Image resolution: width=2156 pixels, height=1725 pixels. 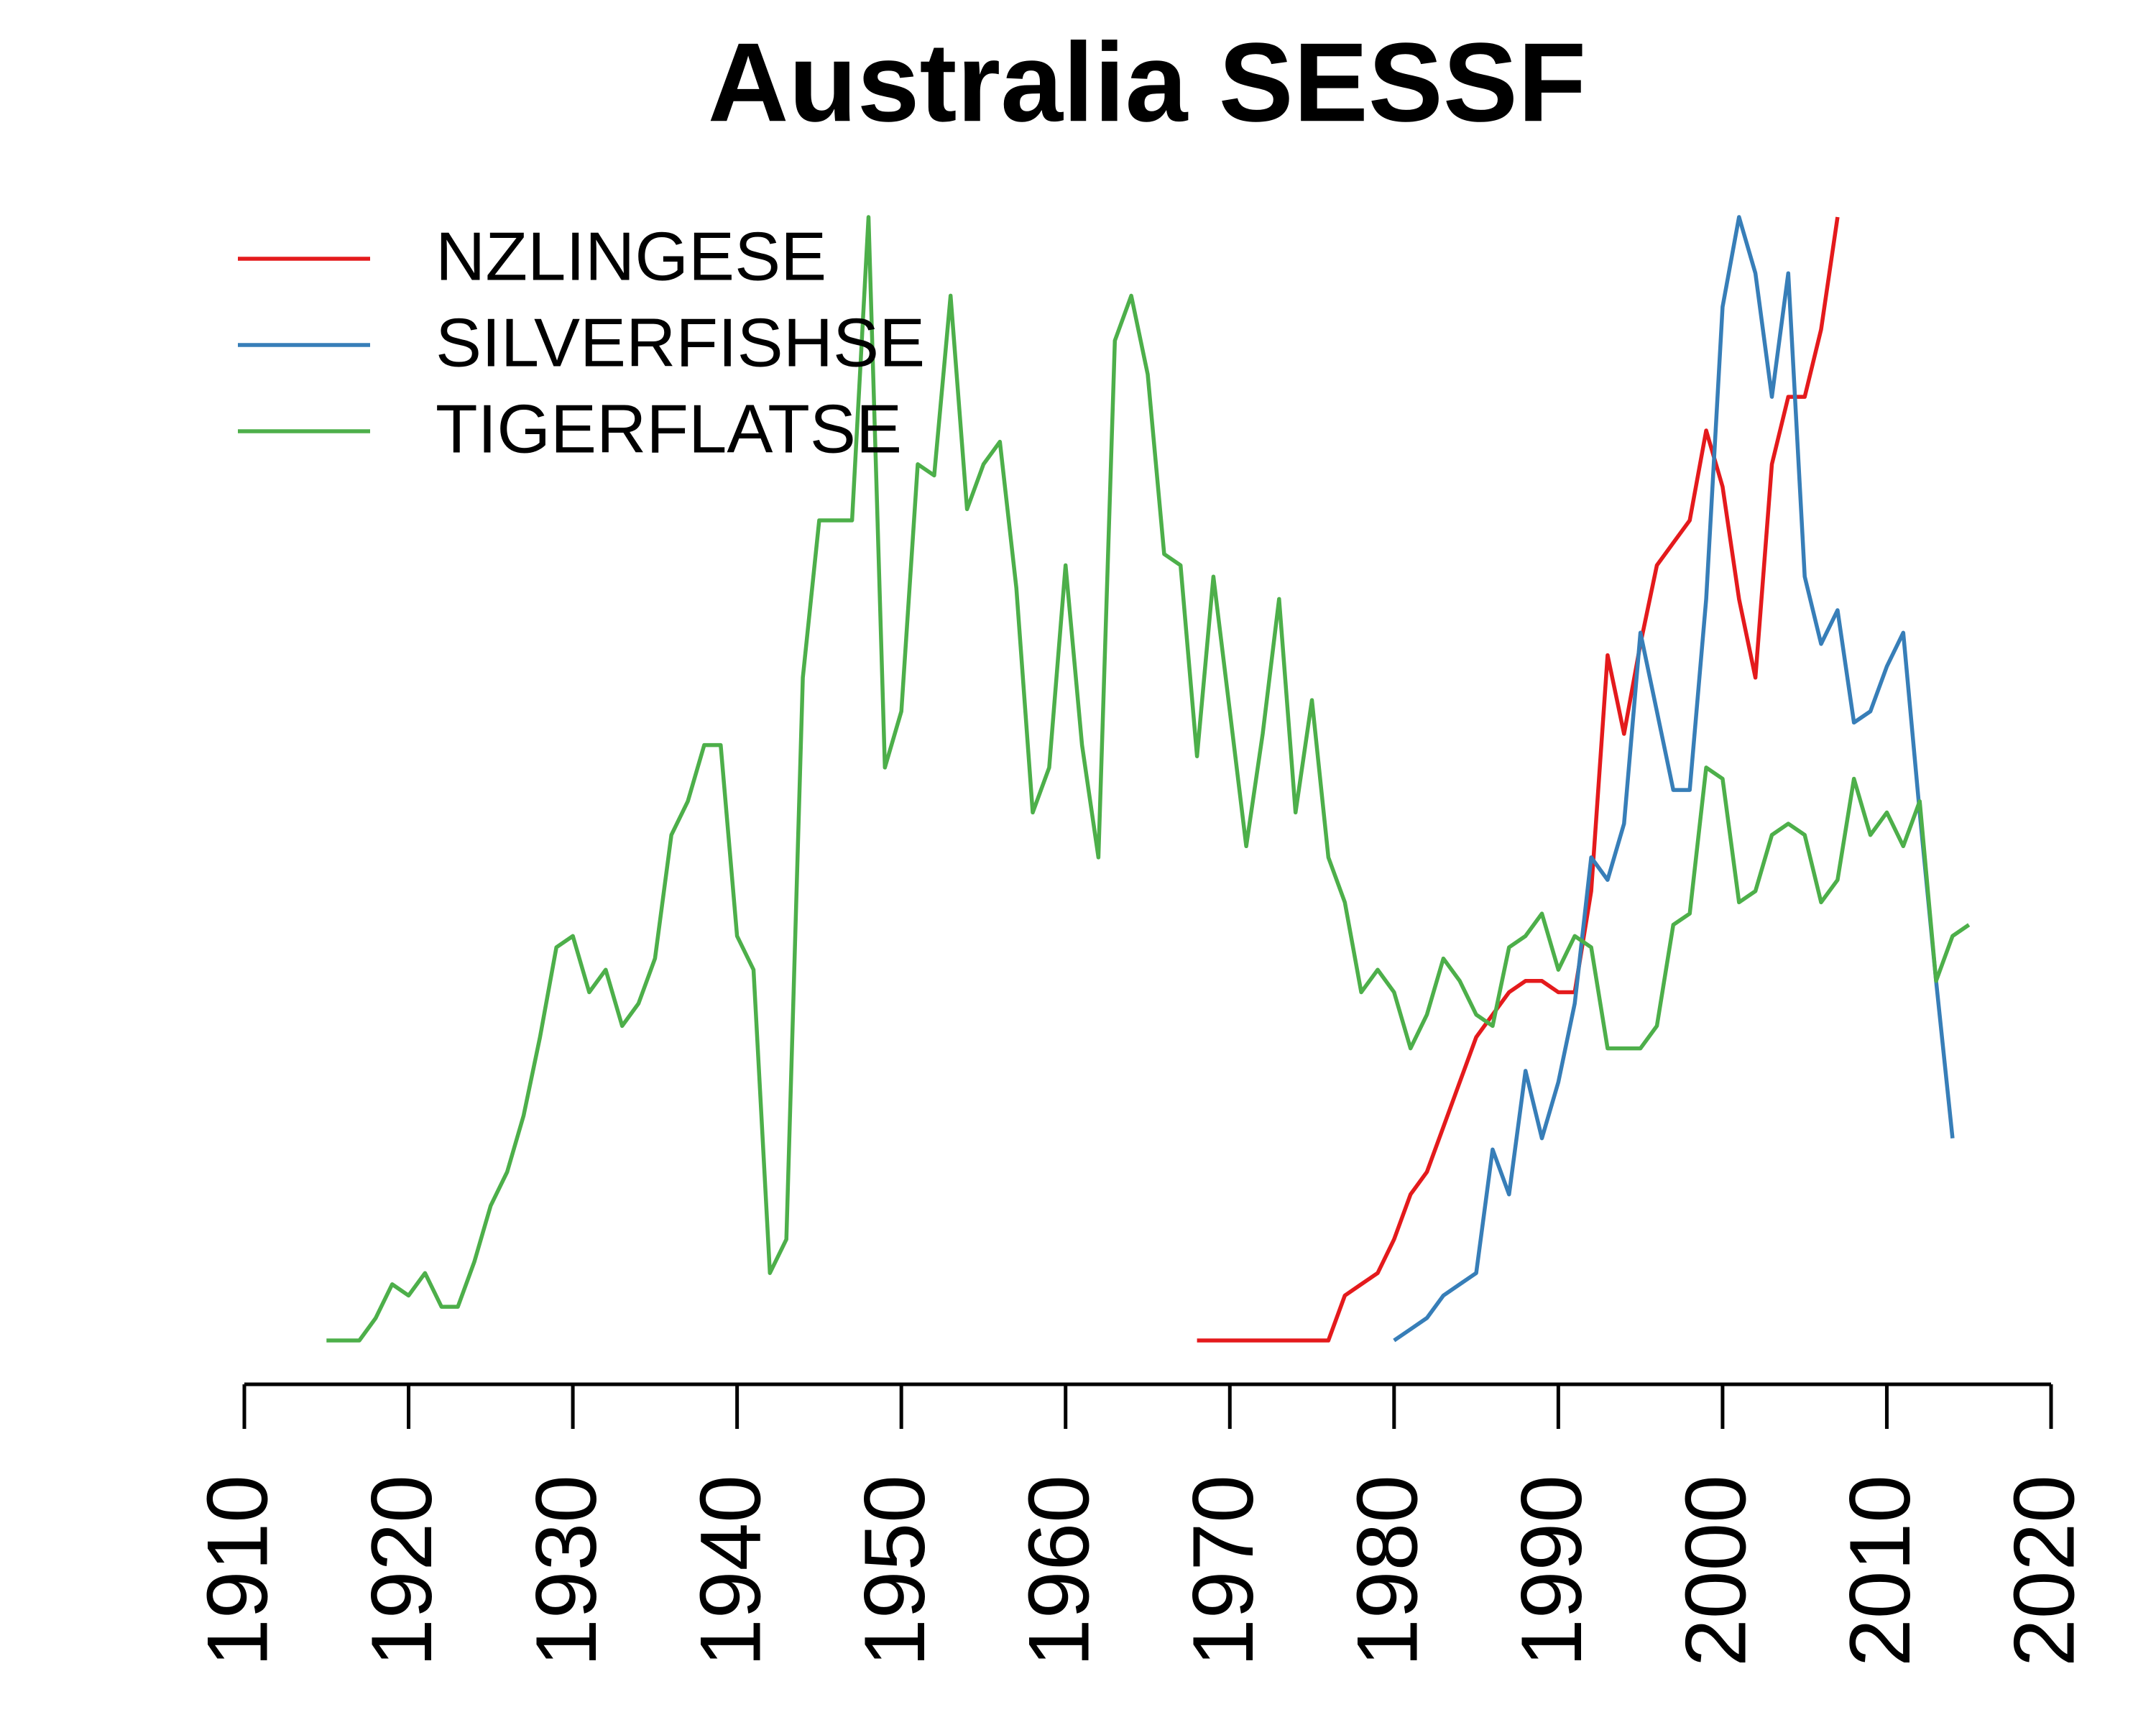 What do you see at coordinates (1223, 1571) in the screenshot?
I see `x-tick-label: 1970` at bounding box center [1223, 1571].